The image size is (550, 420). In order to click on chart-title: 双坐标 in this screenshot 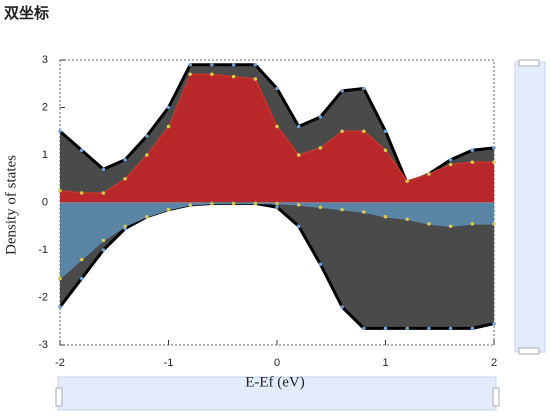, I will do `click(26, 13)`.